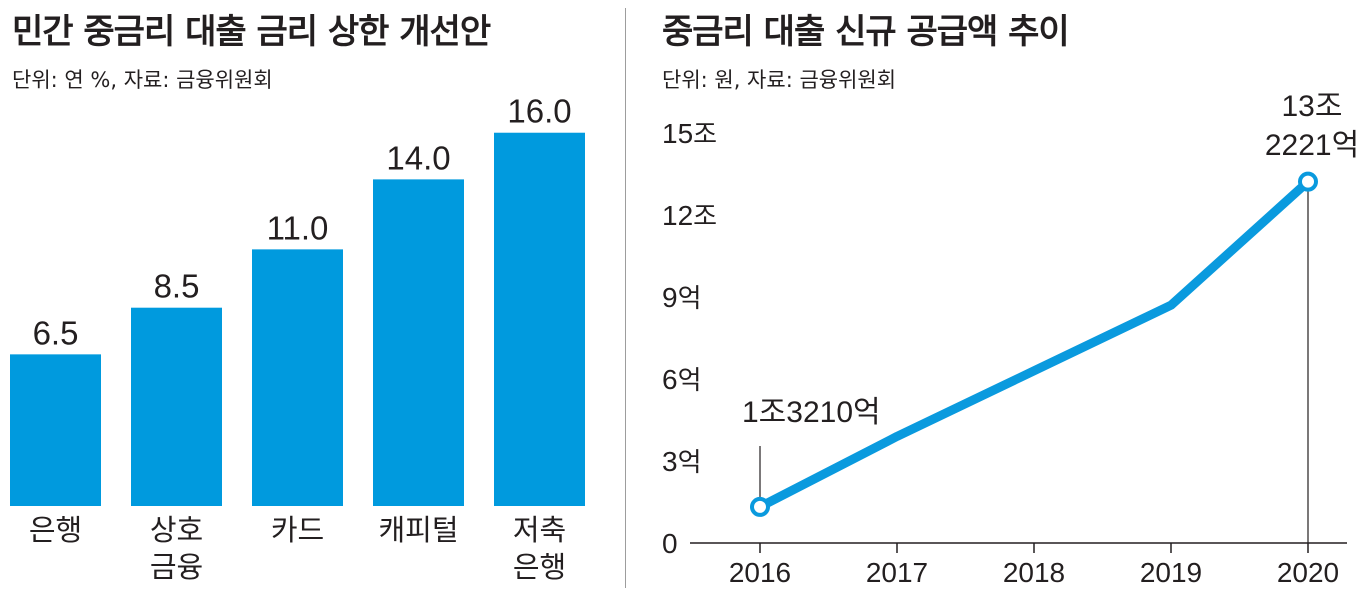 The width and height of the screenshot is (1364, 591). I want to click on panel-divider, so click(625, 298).